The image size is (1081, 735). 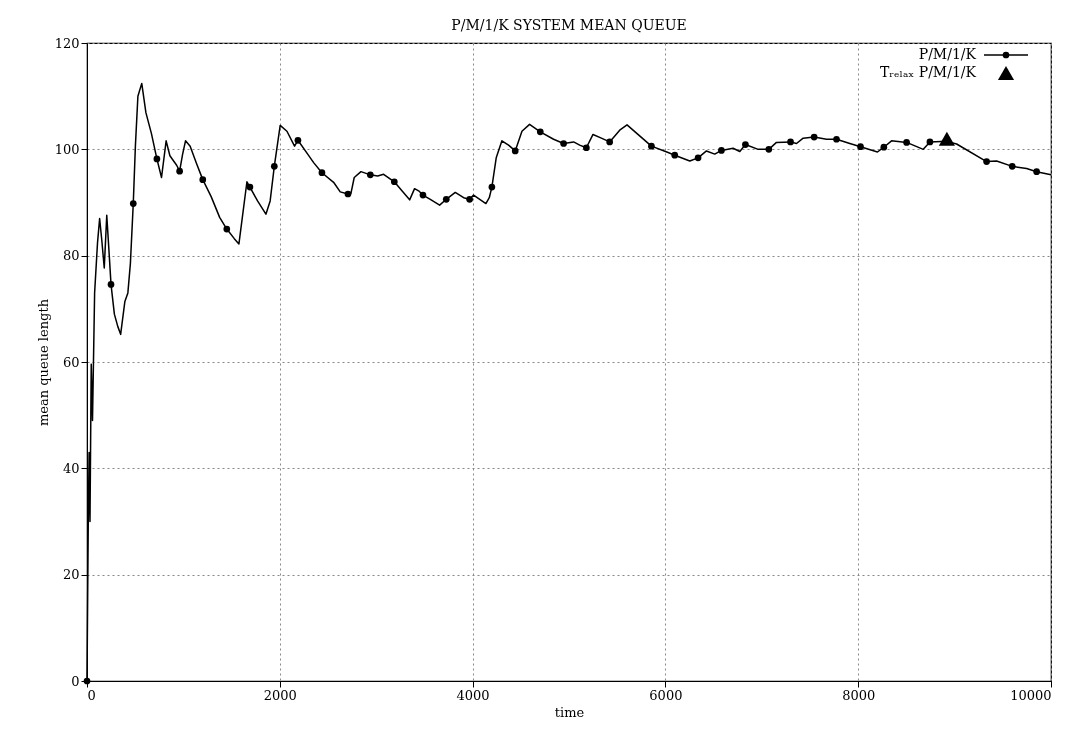 I want to click on legend-label: P/M/1/K, so click(x=947, y=54).